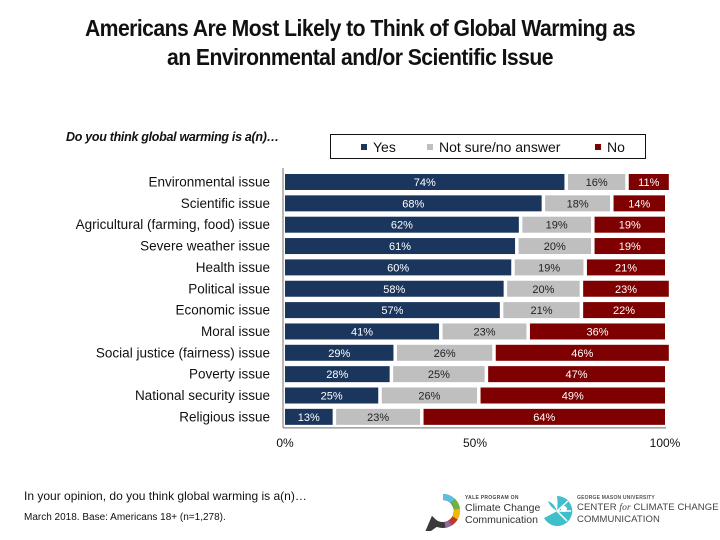  I want to click on legend-label-no: No, so click(616, 147).